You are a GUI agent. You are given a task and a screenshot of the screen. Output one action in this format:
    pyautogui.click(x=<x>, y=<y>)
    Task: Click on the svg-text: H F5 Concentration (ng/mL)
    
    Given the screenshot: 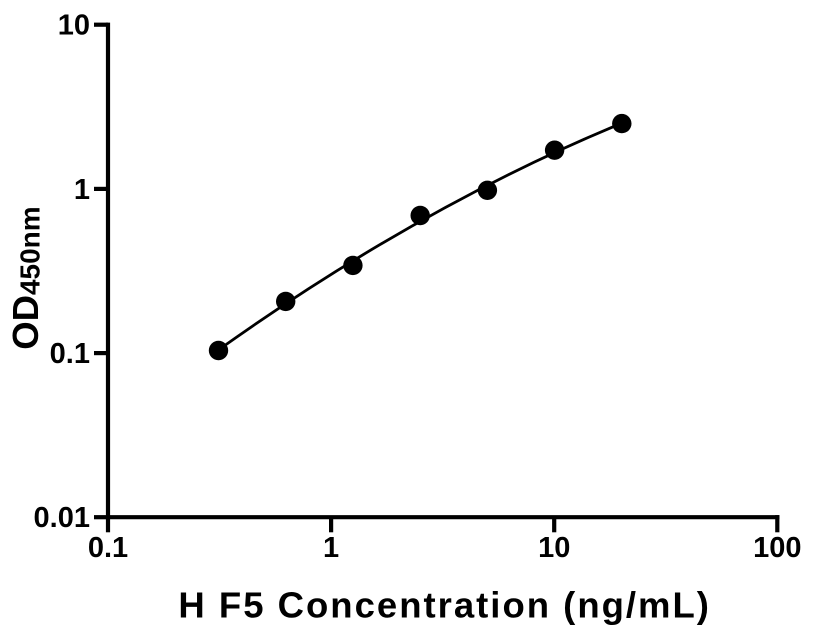 What is the action you would take?
    pyautogui.click(x=444, y=605)
    